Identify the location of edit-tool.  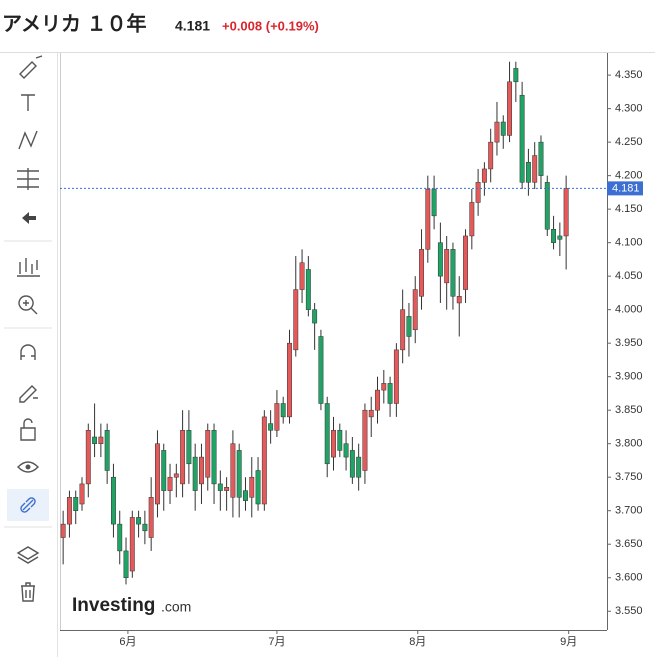
(28, 394).